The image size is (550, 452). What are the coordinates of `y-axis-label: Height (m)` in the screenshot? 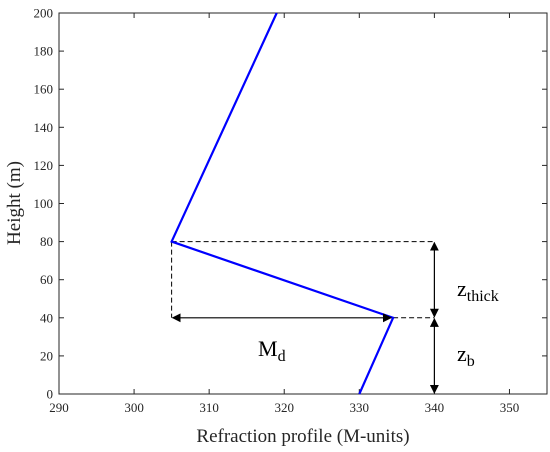 It's located at (14, 203).